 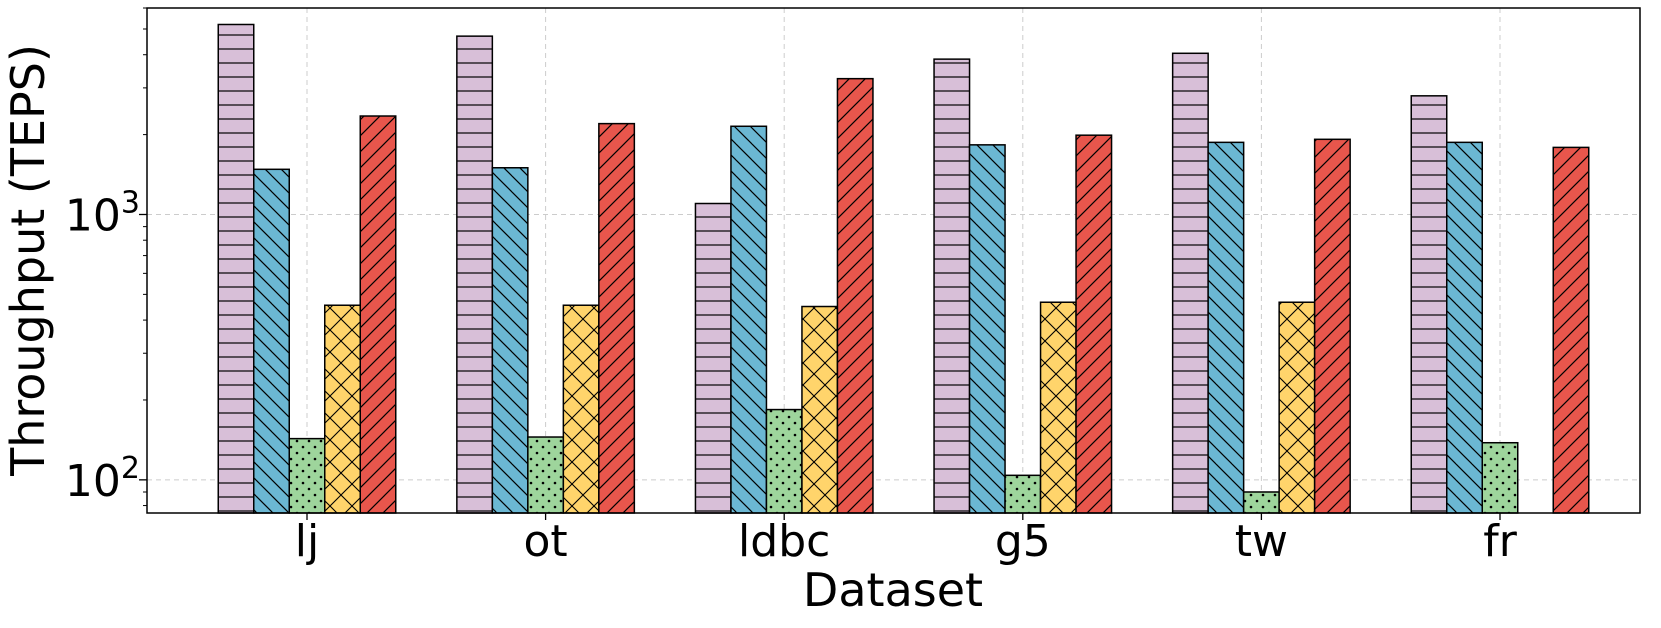 I want to click on x-tick-label-lj: lj, so click(x=307, y=541).